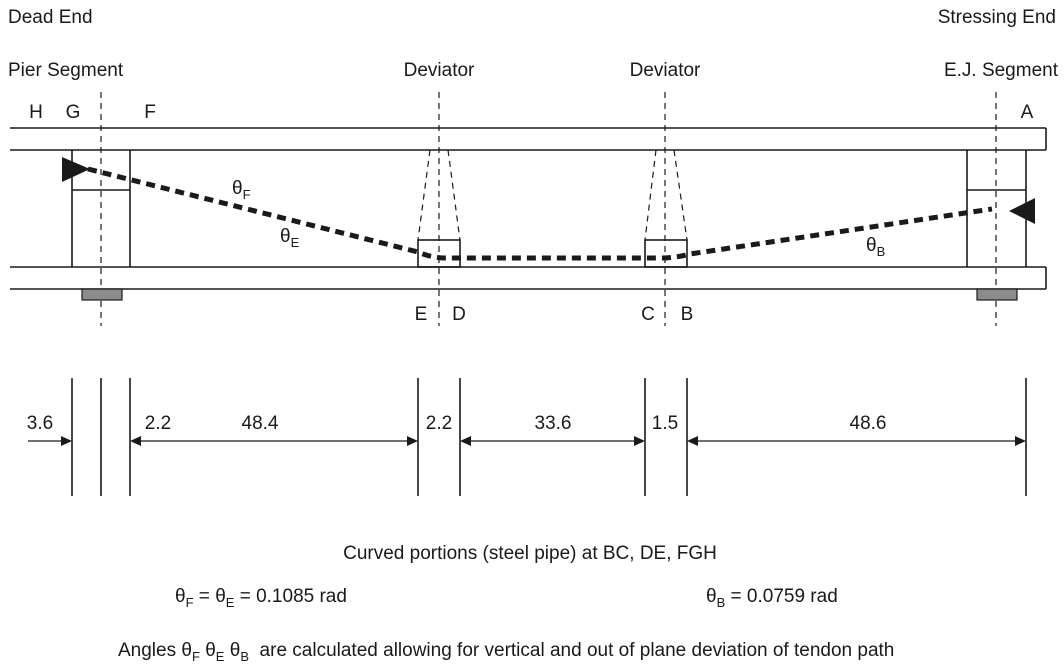  What do you see at coordinates (40, 423) in the screenshot?
I see `dimension-value-1: 3.6` at bounding box center [40, 423].